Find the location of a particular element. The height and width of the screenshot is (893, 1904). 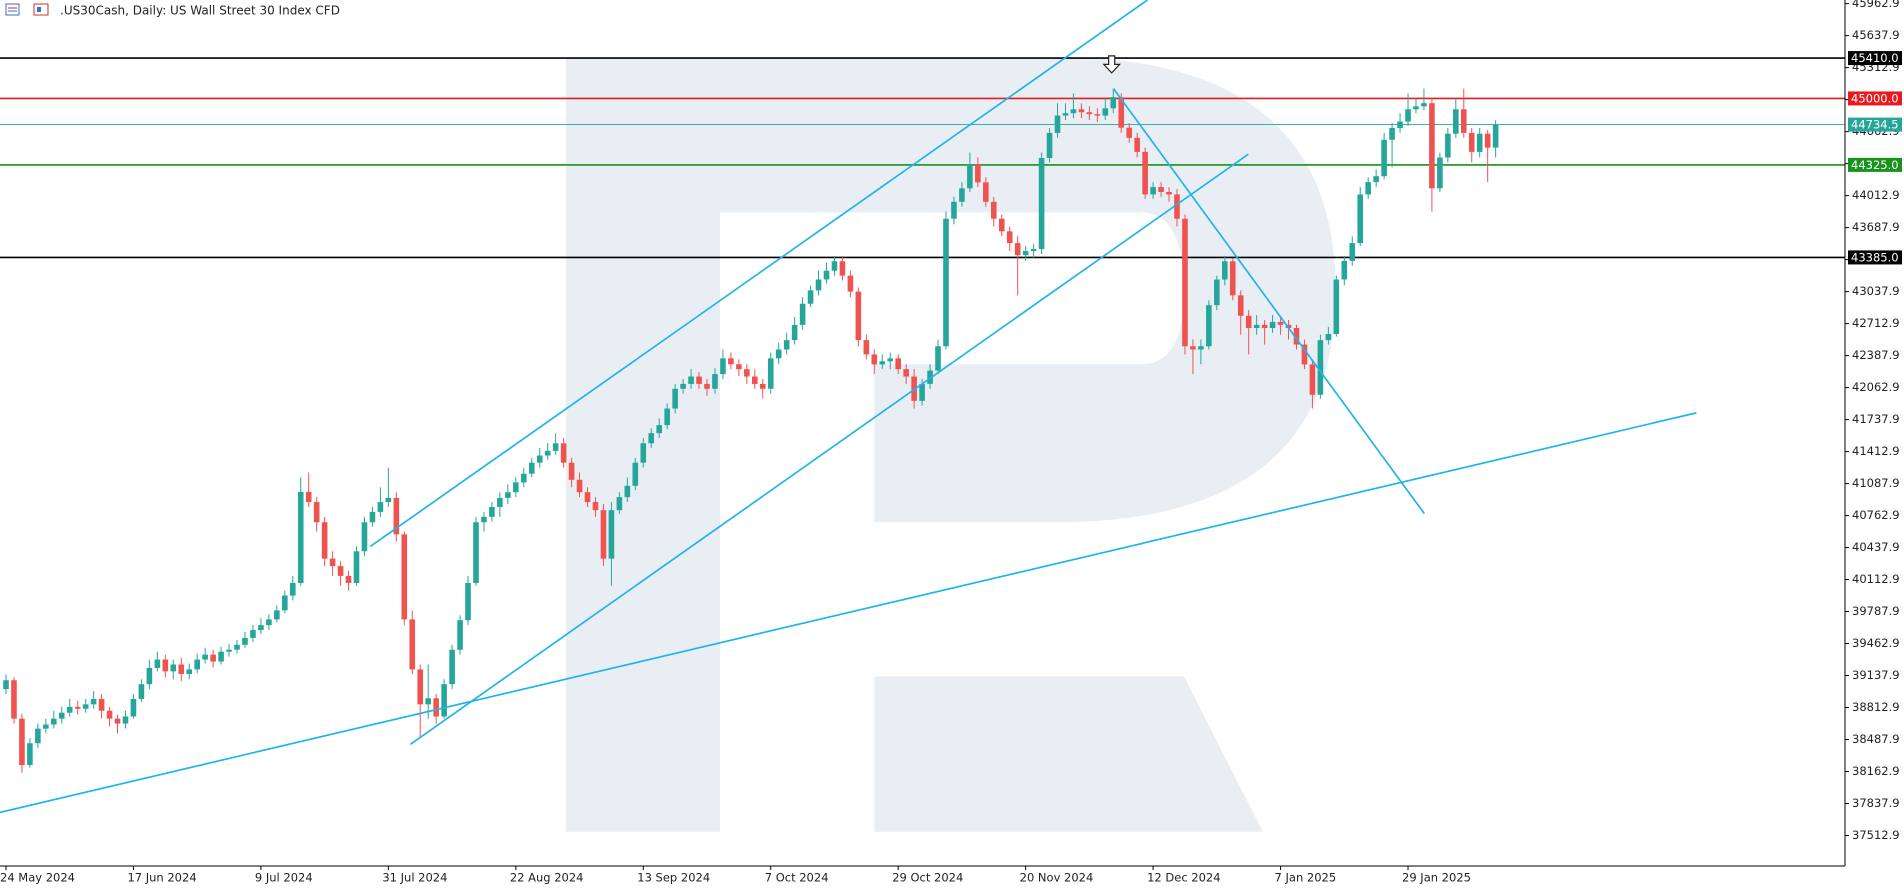

y-tick-label: 37512.9 is located at coordinates (1876, 835).